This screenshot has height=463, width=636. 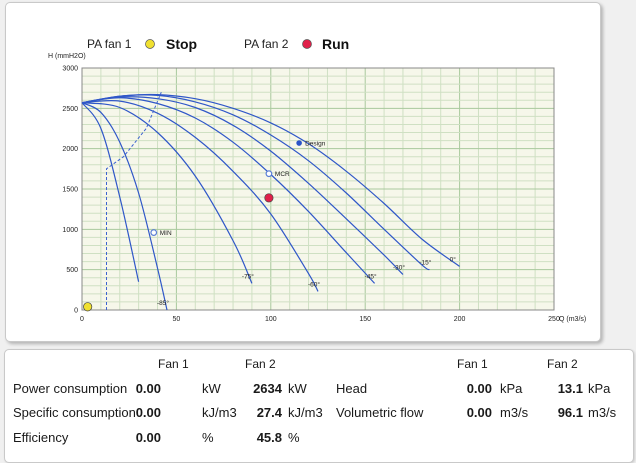 What do you see at coordinates (472, 364) in the screenshot?
I see `right-header-fan1: Fan 1` at bounding box center [472, 364].